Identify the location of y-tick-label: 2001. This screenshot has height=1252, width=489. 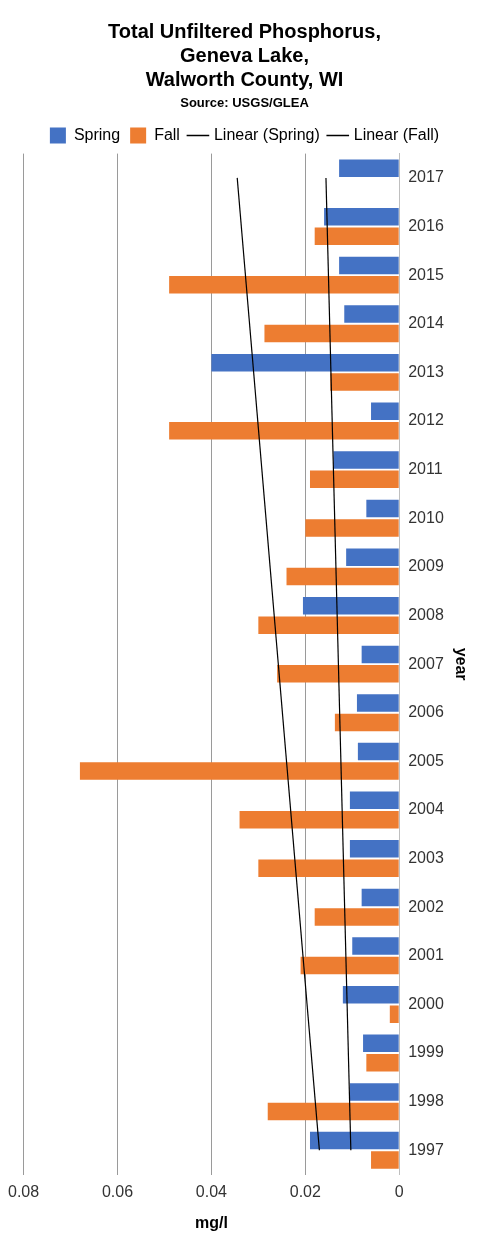
(426, 955).